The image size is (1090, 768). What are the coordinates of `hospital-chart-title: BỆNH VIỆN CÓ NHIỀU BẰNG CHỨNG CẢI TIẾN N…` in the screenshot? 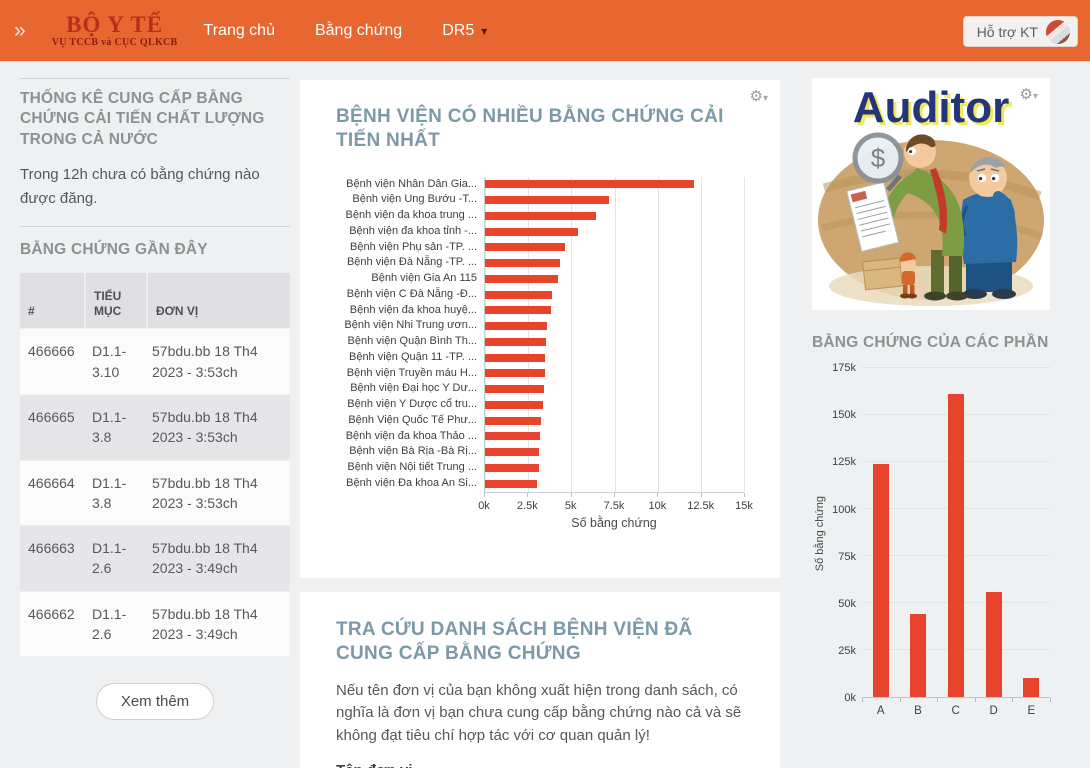 It's located at (530, 128).